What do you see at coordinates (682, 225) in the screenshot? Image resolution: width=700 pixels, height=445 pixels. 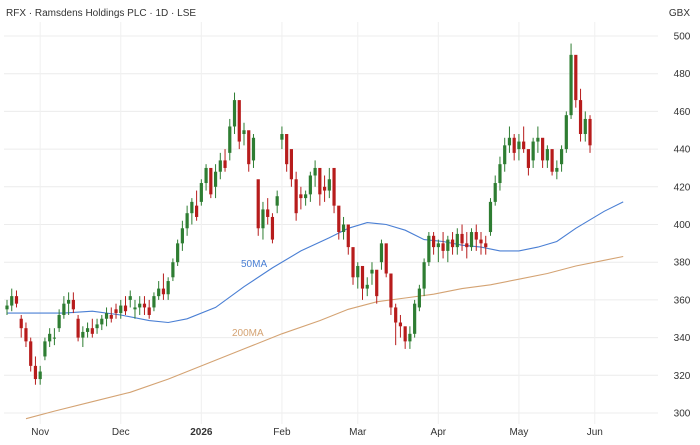 I see `y-tick-label: 400` at bounding box center [682, 225].